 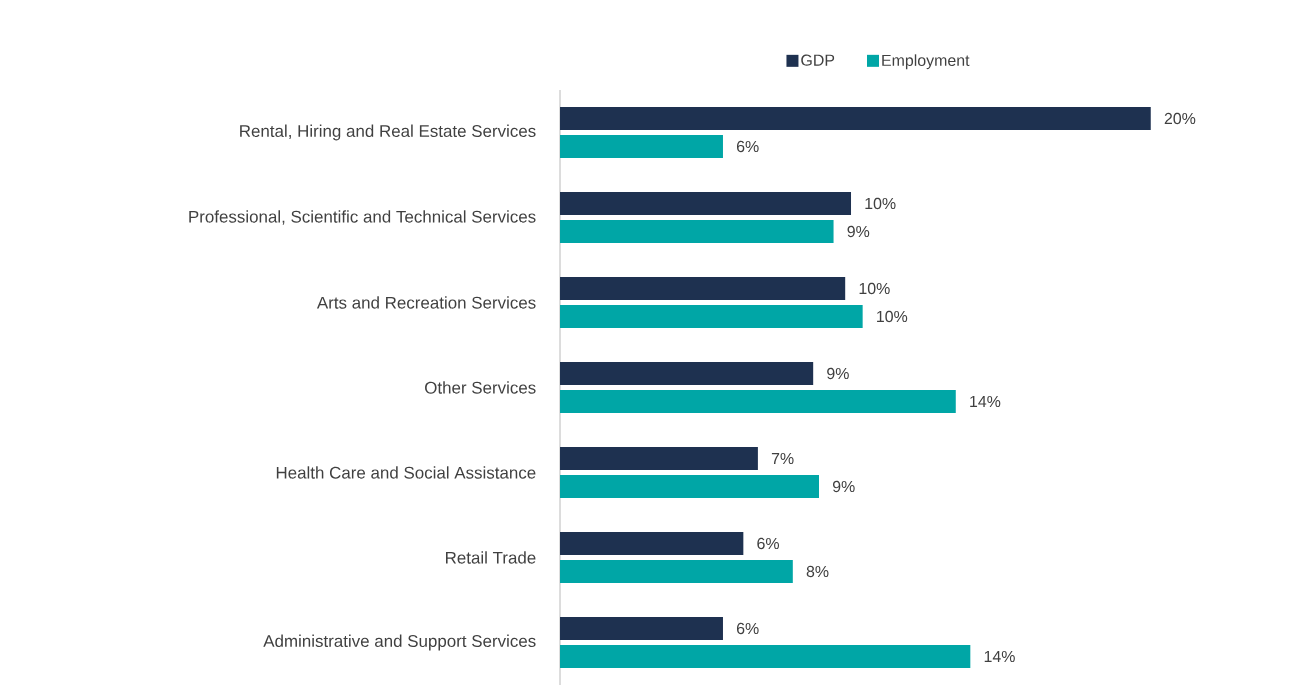 What do you see at coordinates (818, 60) in the screenshot?
I see `legend-label: GDP` at bounding box center [818, 60].